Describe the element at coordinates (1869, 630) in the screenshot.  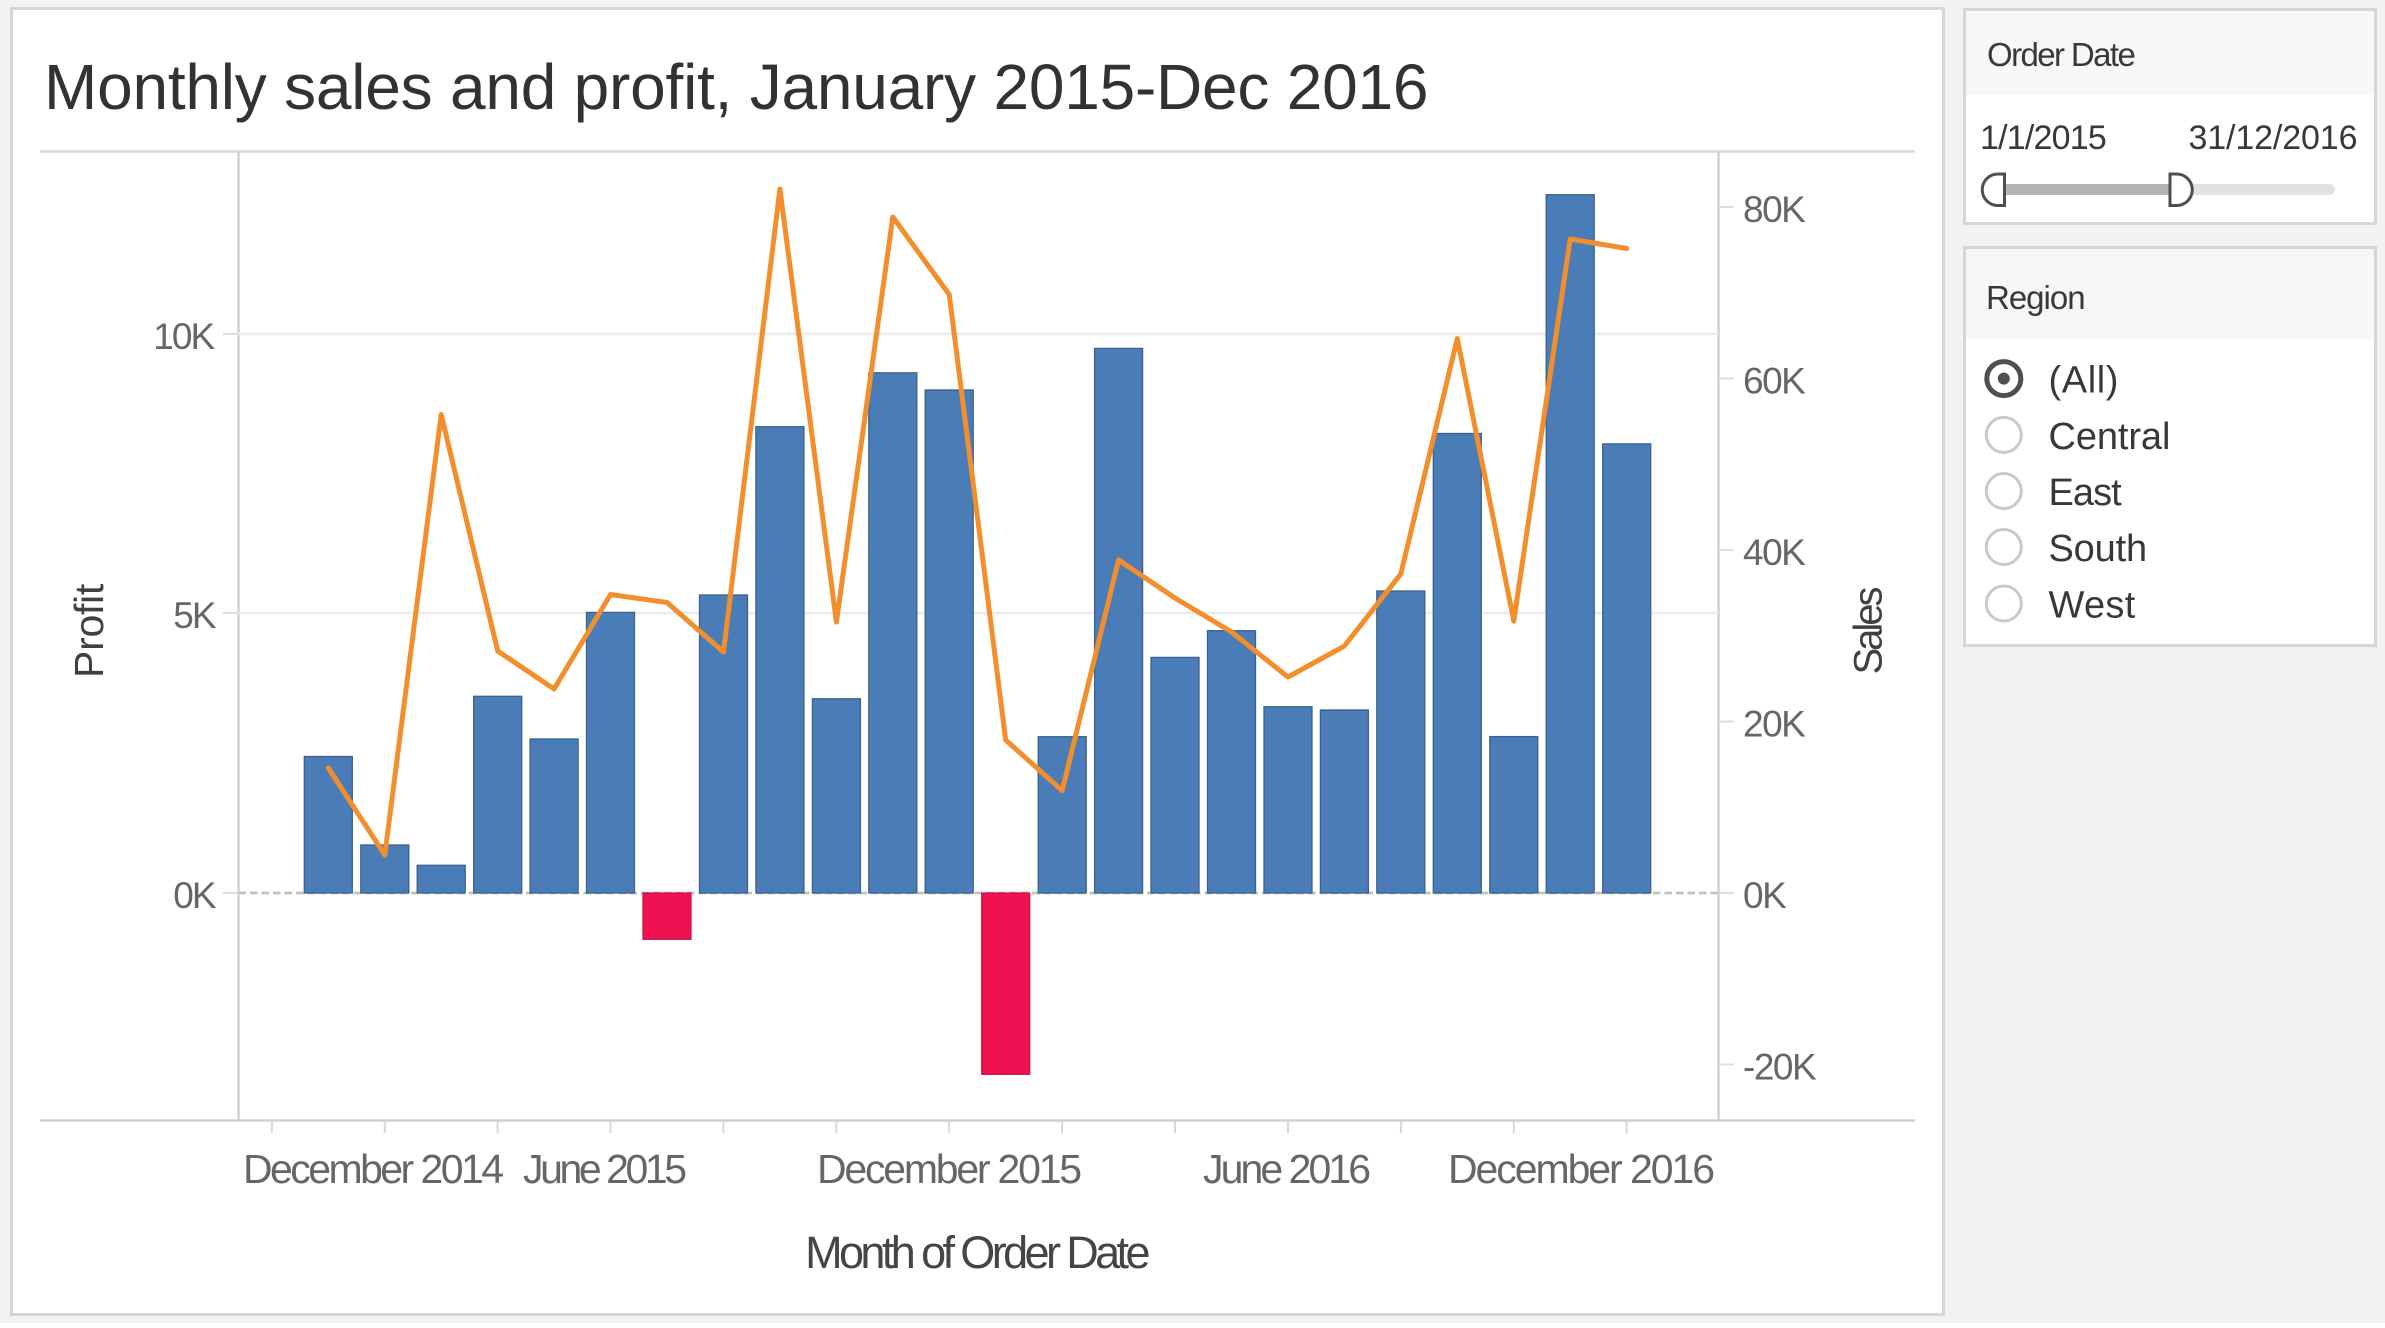
I see `svg-text: Sales` at that location.